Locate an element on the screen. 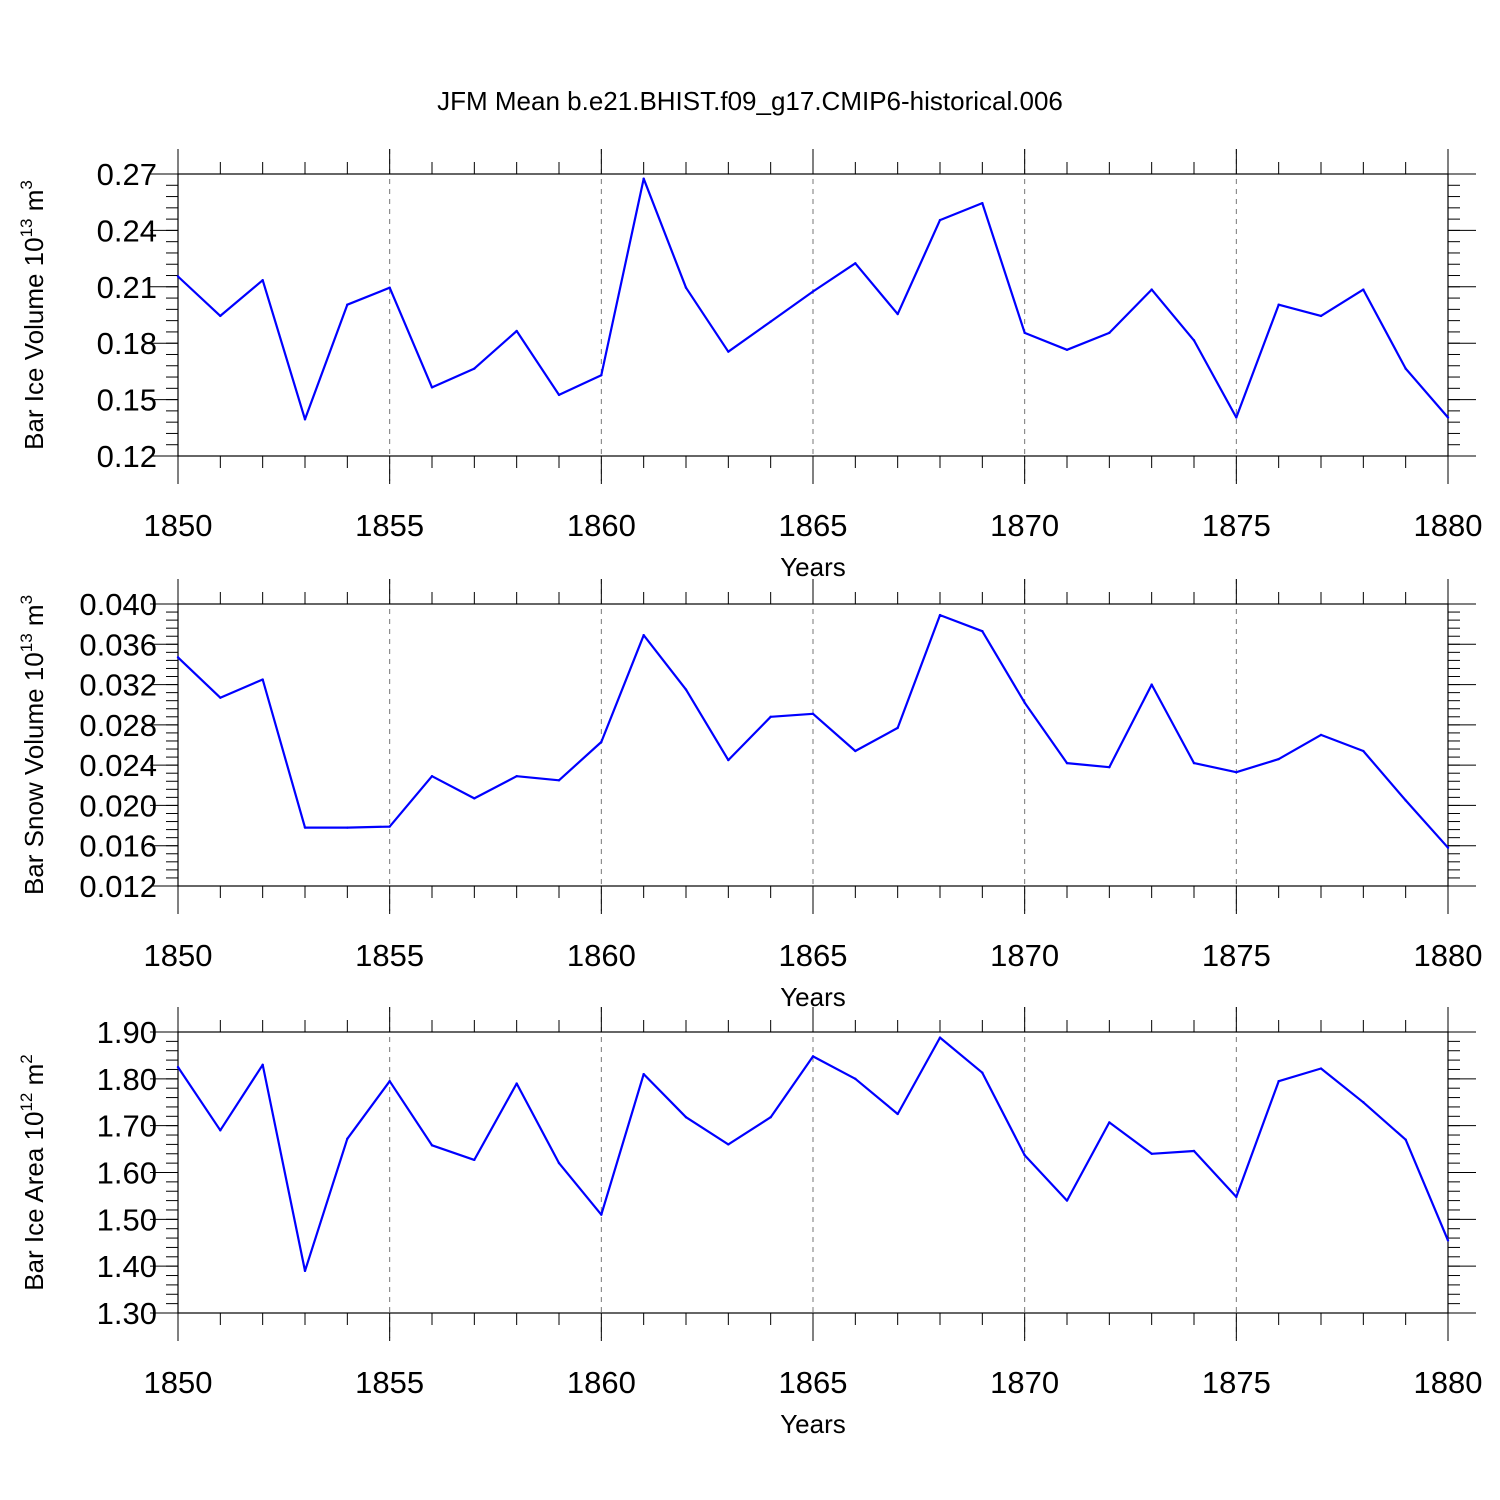  y-axis-label: Bar Snow Volume 1013 m3 is located at coordinates (33, 745).